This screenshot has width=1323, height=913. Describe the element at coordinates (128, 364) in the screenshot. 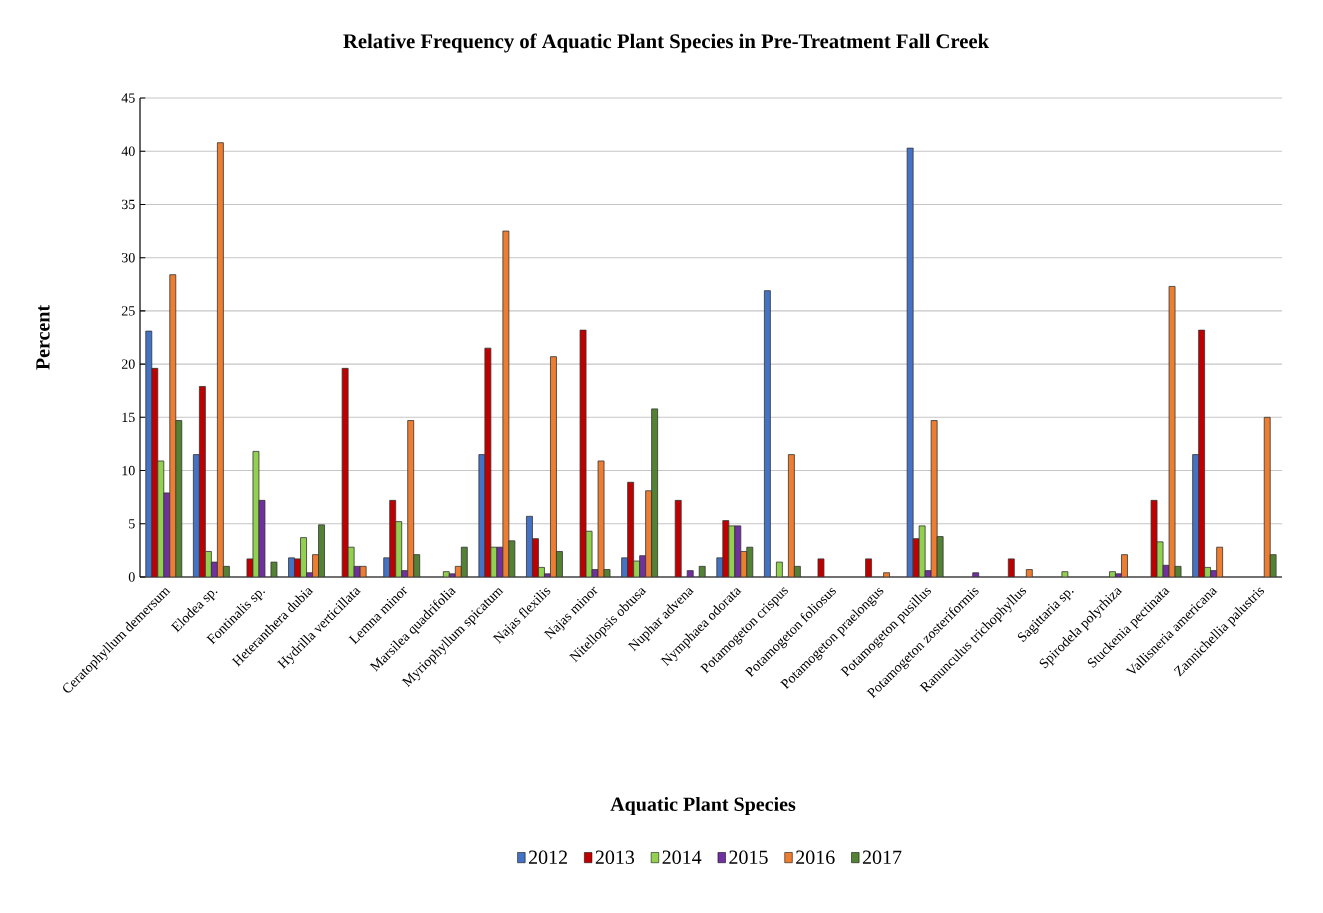

I see `y-tick-label: 20` at that location.